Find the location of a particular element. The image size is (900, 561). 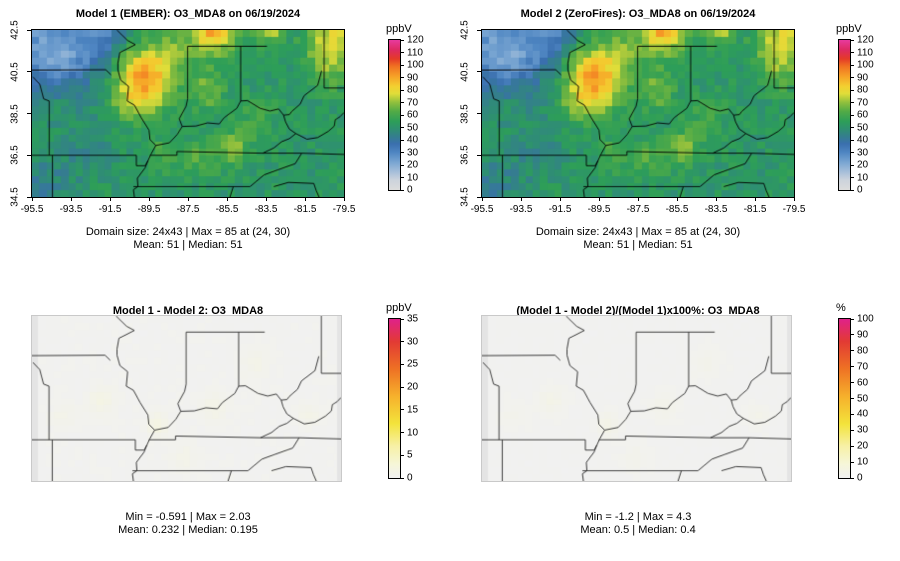

x-axis-tick-label: -83.5 is located at coordinates (266, 209).